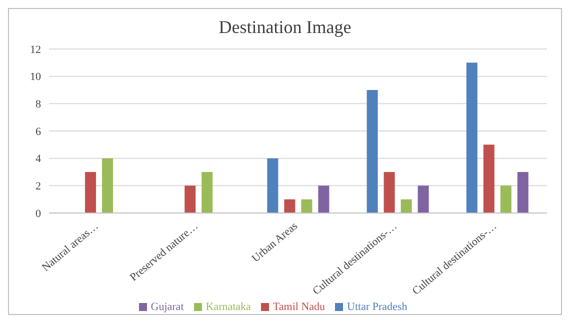 The width and height of the screenshot is (570, 323). I want to click on legend-label: Tamil Nadu, so click(299, 307).